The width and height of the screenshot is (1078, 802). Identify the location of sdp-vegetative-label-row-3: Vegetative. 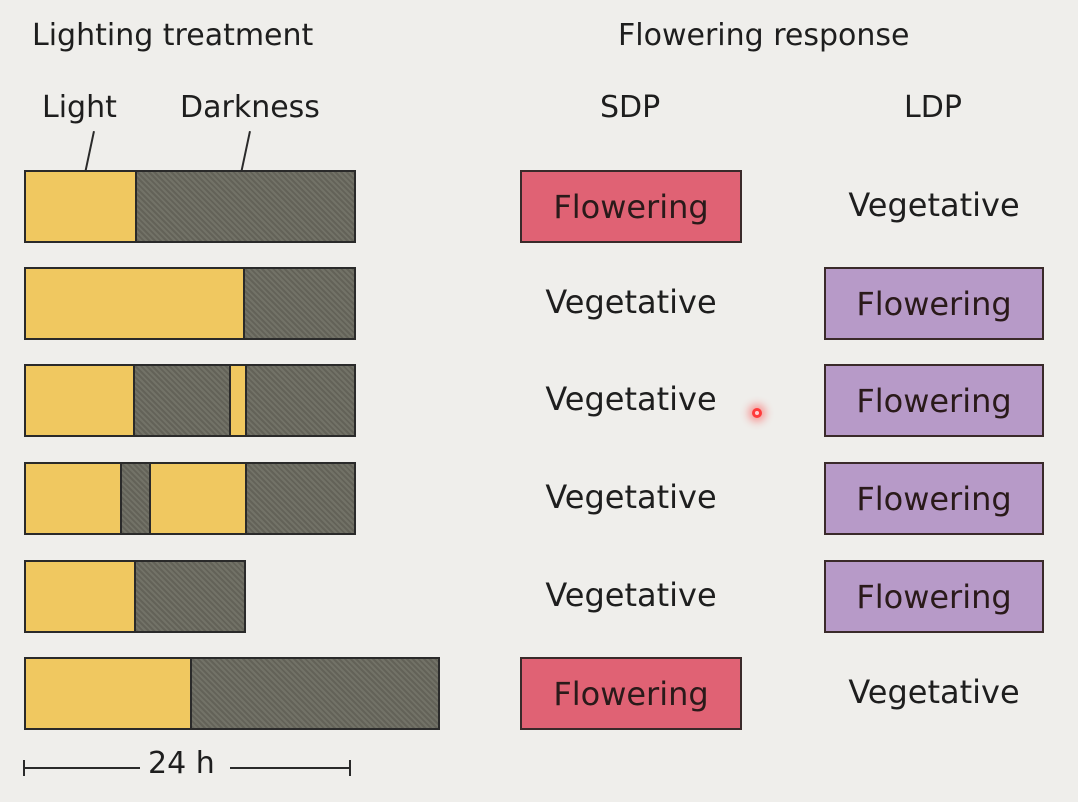
(631, 399).